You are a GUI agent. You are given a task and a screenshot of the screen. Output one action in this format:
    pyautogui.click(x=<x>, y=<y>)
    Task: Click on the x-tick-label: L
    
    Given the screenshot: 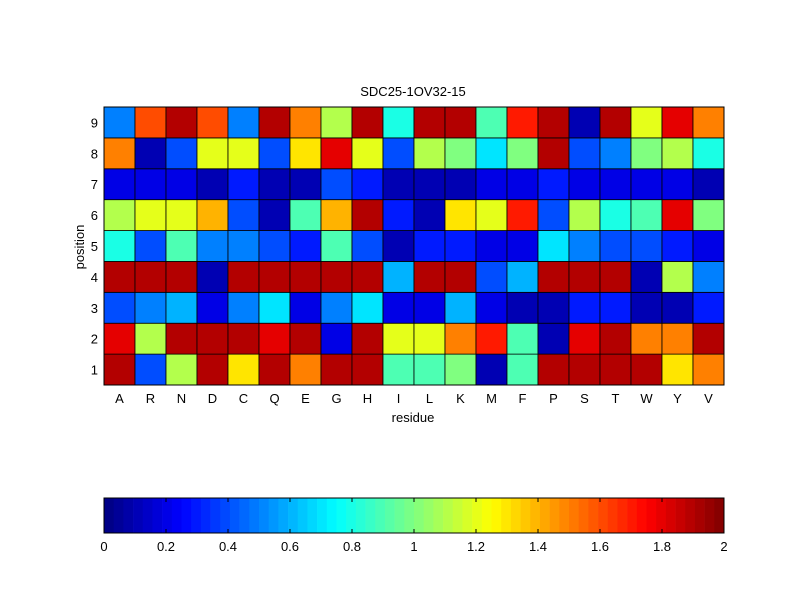 What is the action you would take?
    pyautogui.click(x=429, y=398)
    